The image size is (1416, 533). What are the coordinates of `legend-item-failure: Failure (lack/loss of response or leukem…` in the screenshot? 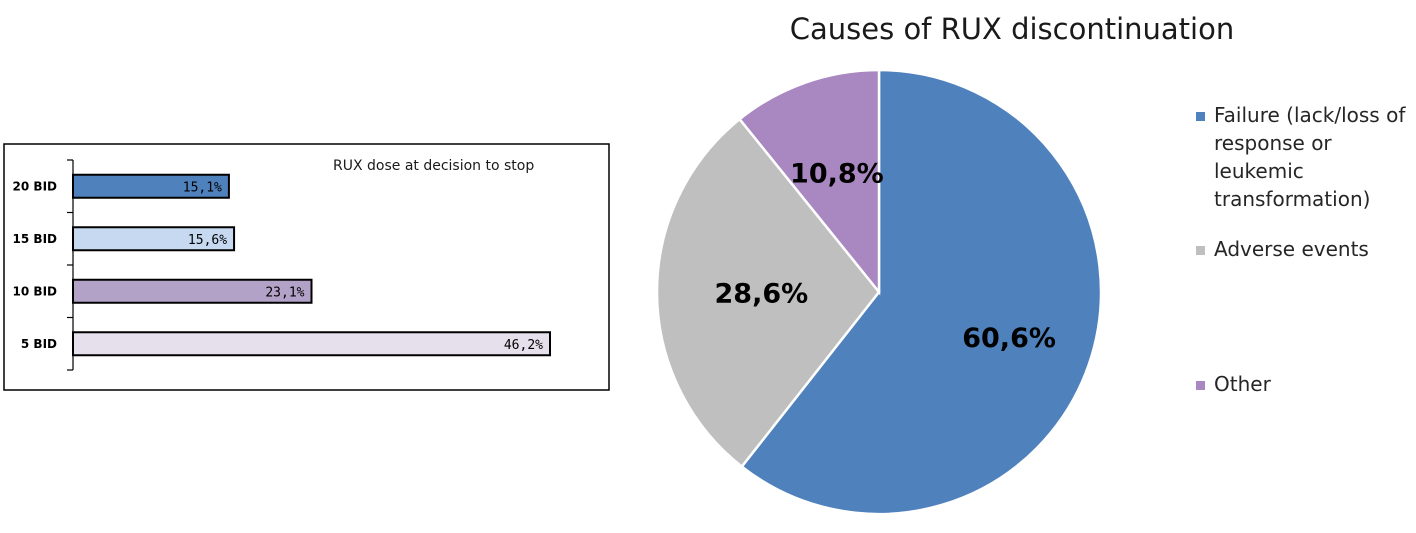 It's located at (1303, 157).